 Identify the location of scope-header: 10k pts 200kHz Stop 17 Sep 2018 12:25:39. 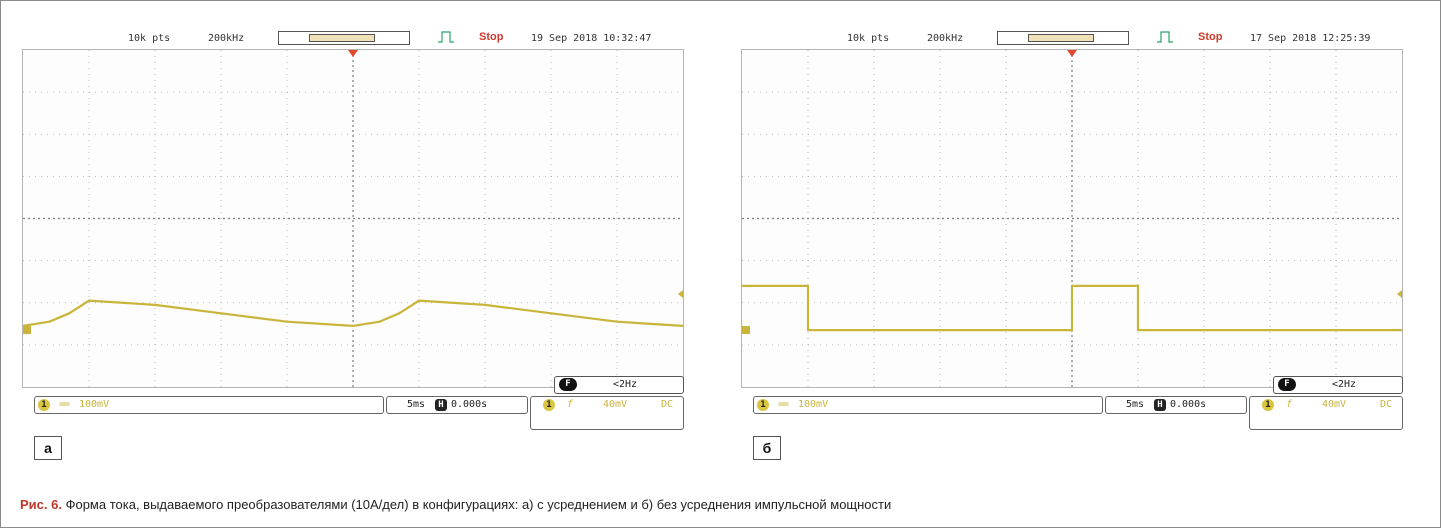
(1070, 39).